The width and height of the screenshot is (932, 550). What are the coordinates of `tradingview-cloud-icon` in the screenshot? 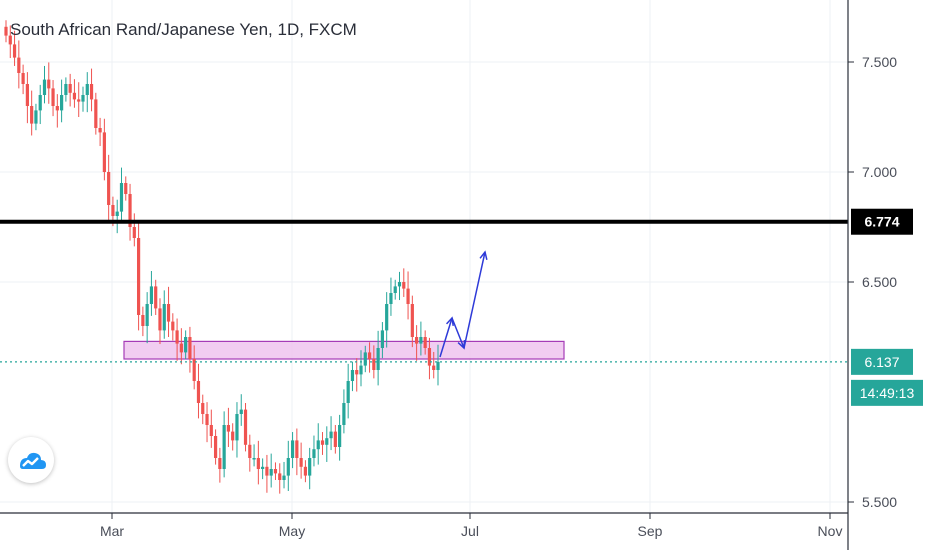 It's located at (31, 460).